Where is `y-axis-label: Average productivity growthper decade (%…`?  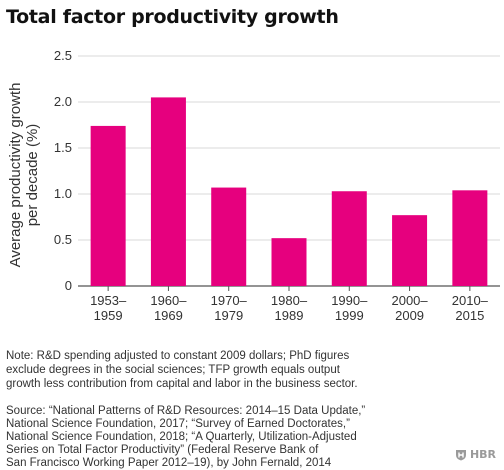
y-axis-label: Average productivity growthper decade (%… is located at coordinates (24, 175).